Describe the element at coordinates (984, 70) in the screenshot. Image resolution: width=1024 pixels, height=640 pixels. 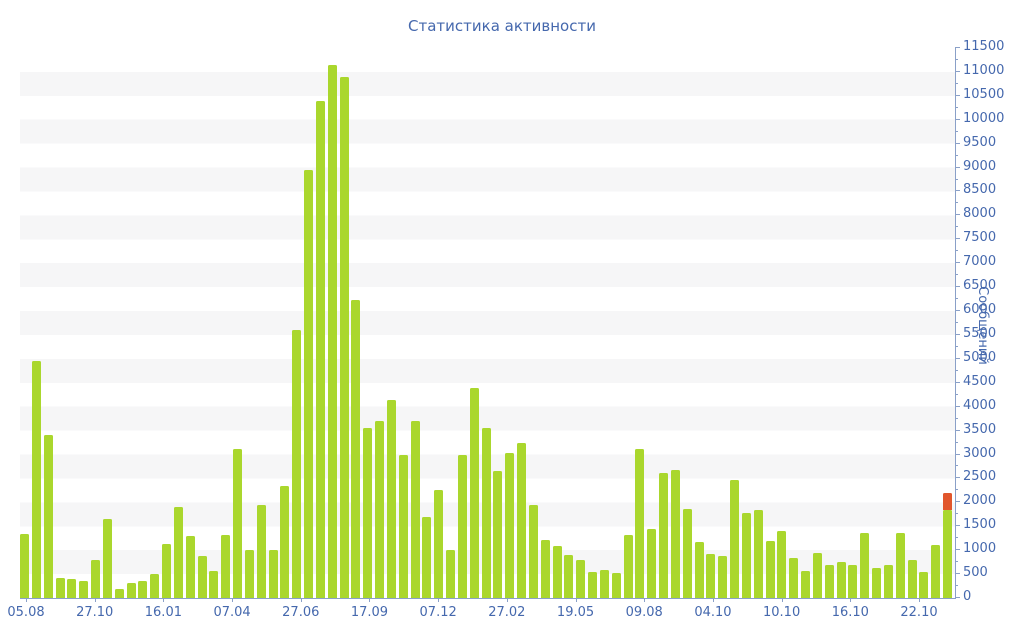
I see `y-axis-tick-label: 11000` at that location.